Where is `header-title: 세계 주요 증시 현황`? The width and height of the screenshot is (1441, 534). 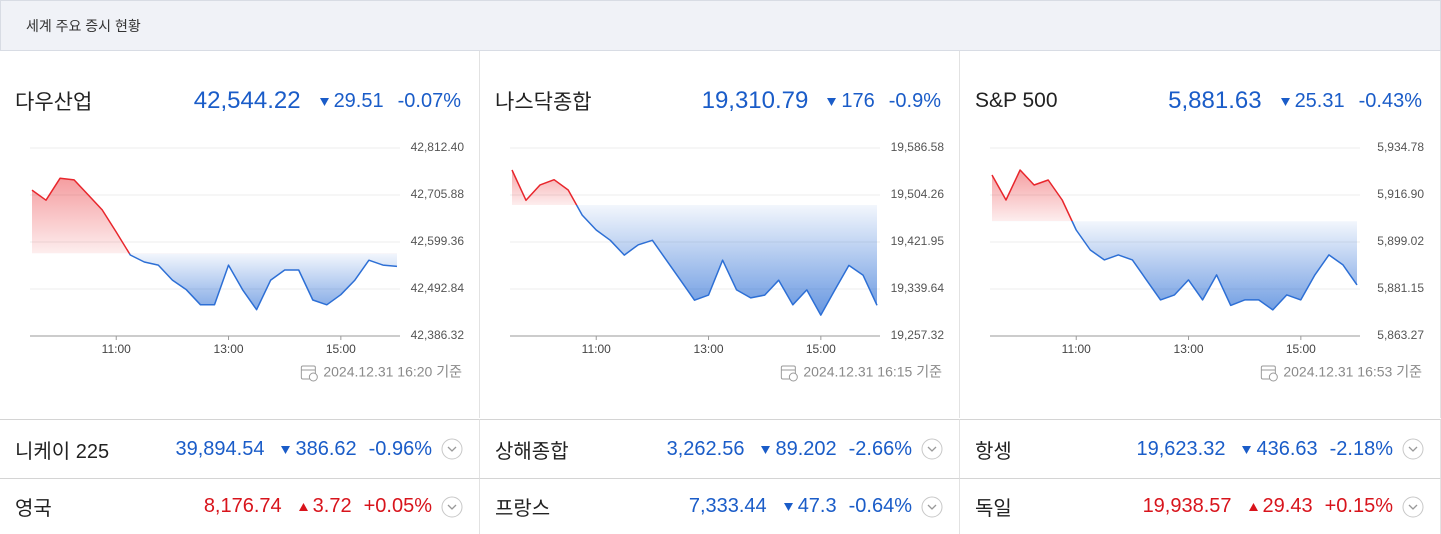 header-title: 세계 주요 증시 현황 is located at coordinates (83, 26).